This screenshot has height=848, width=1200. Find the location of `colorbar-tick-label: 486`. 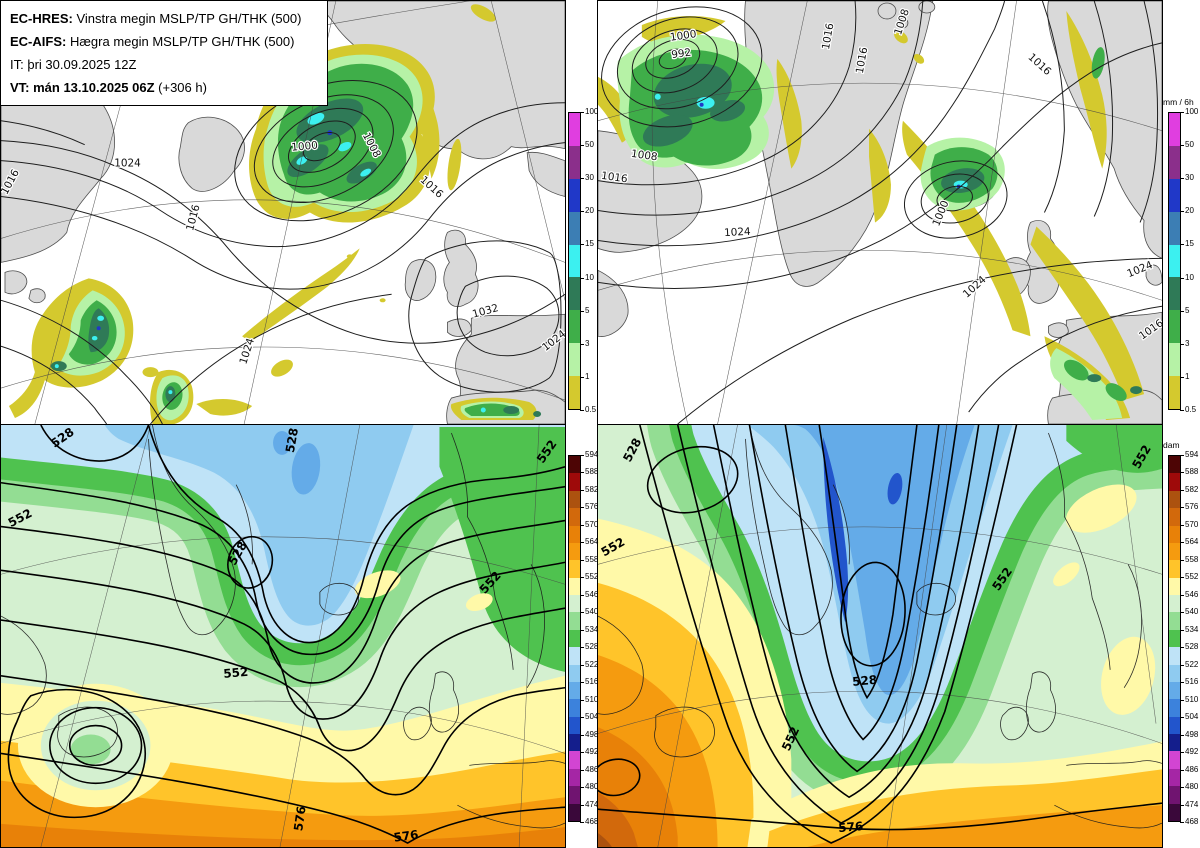

colorbar-tick-label: 486 is located at coordinates (1192, 769).